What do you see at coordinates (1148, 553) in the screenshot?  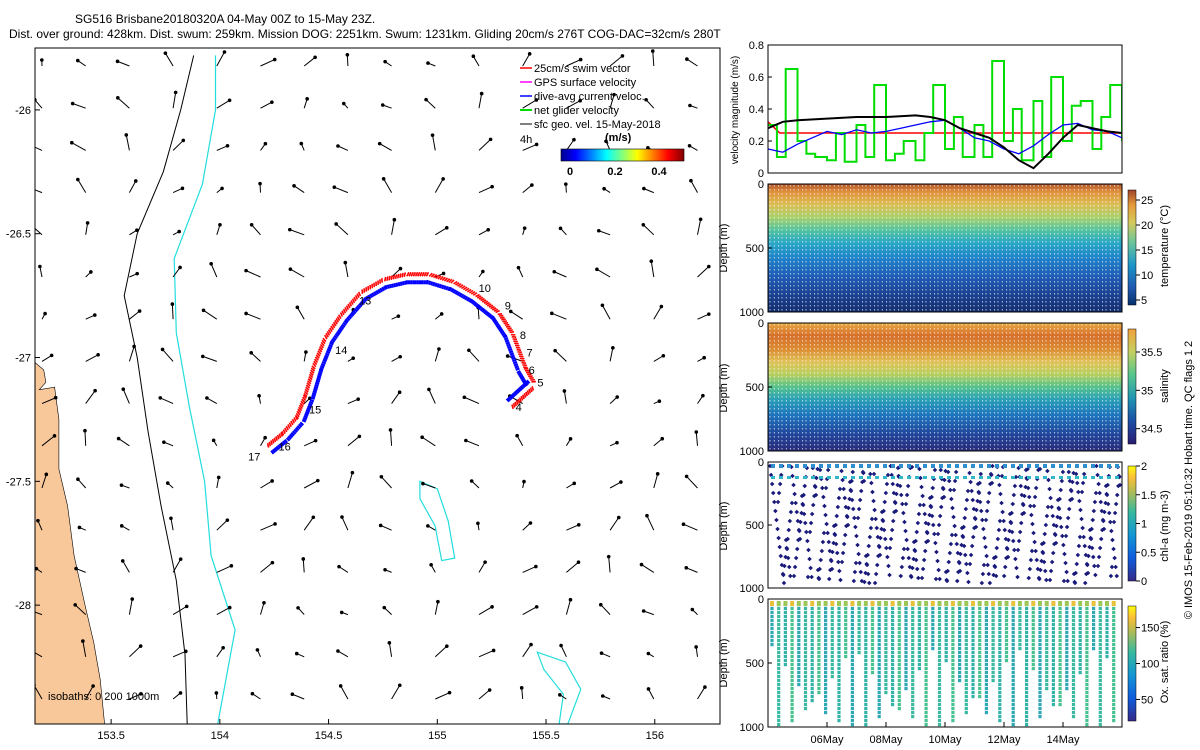 I see `colorbar-tick-label: 0.5` at bounding box center [1148, 553].